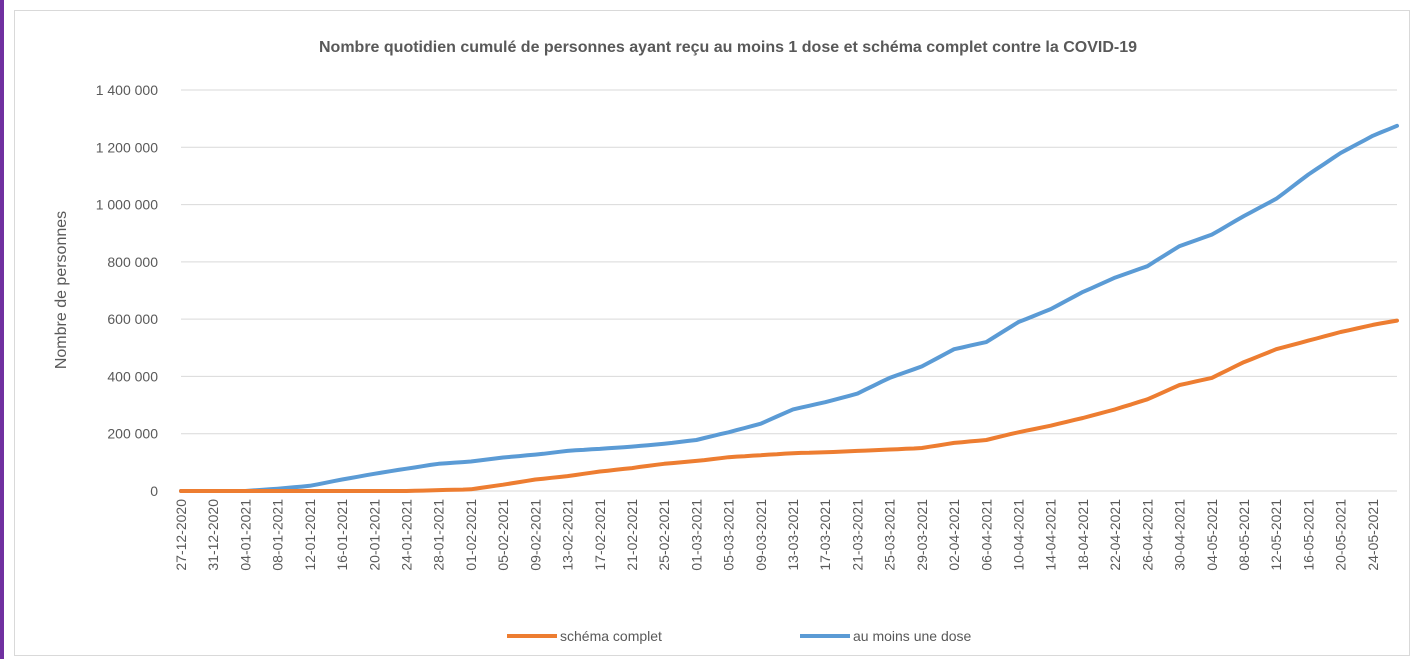  I want to click on x-tick-label: 27-12-2020, so click(181, 535).